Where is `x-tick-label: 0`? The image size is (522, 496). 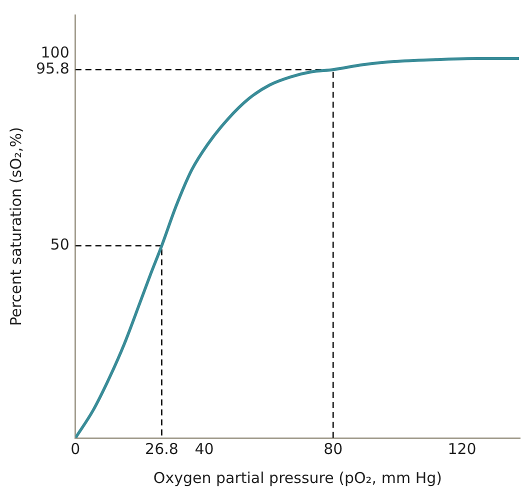 x-tick-label: 0 is located at coordinates (75, 449).